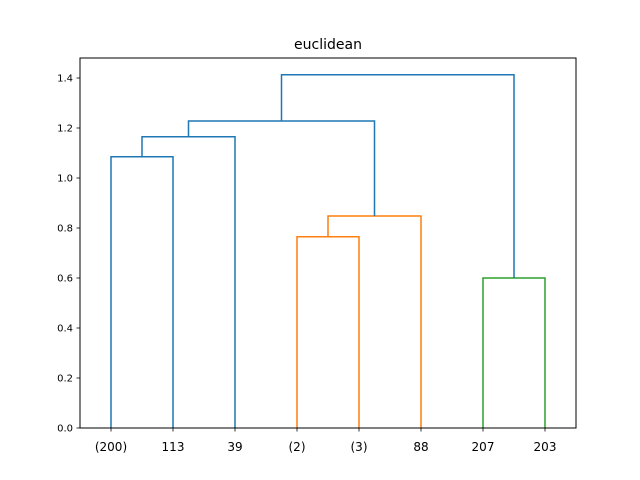 The height and width of the screenshot is (480, 640). I want to click on y-axis: 0.0 0.2 0.4 0.6 0.8 1.0 1.2 1.4, so click(68, 254).